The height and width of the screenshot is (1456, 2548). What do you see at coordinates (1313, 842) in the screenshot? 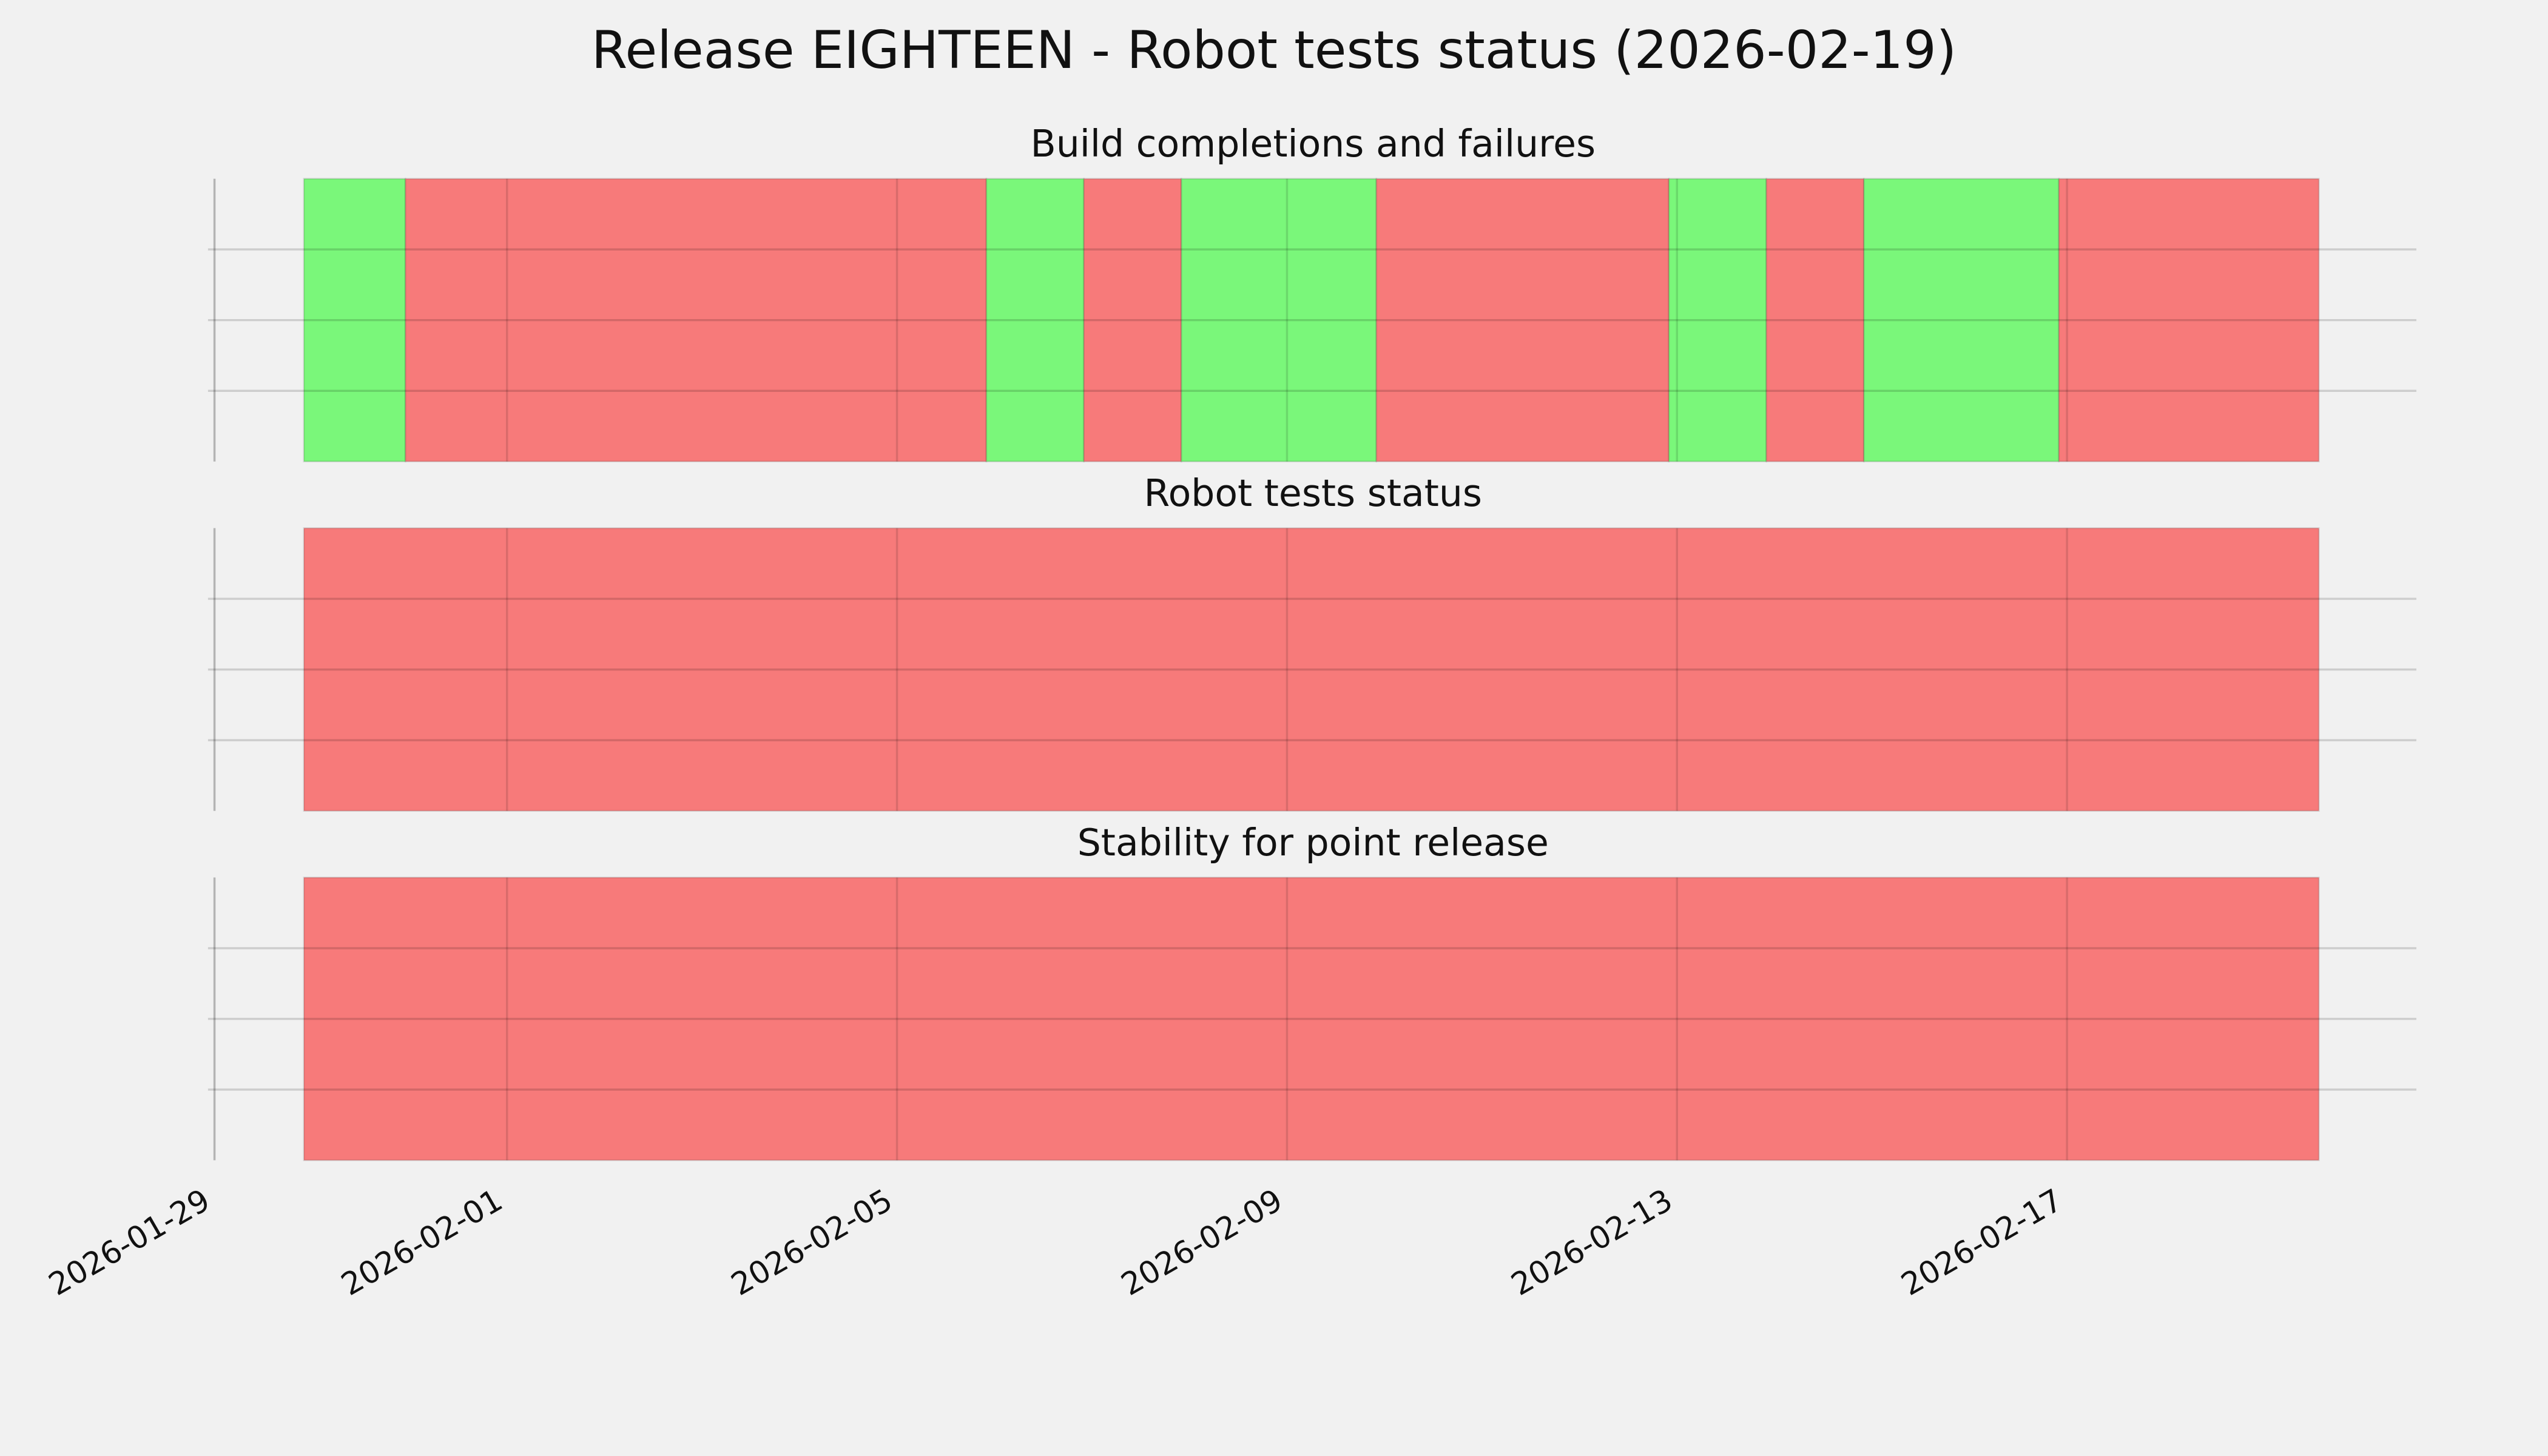
I see `panel-title: Stability for point release` at bounding box center [1313, 842].